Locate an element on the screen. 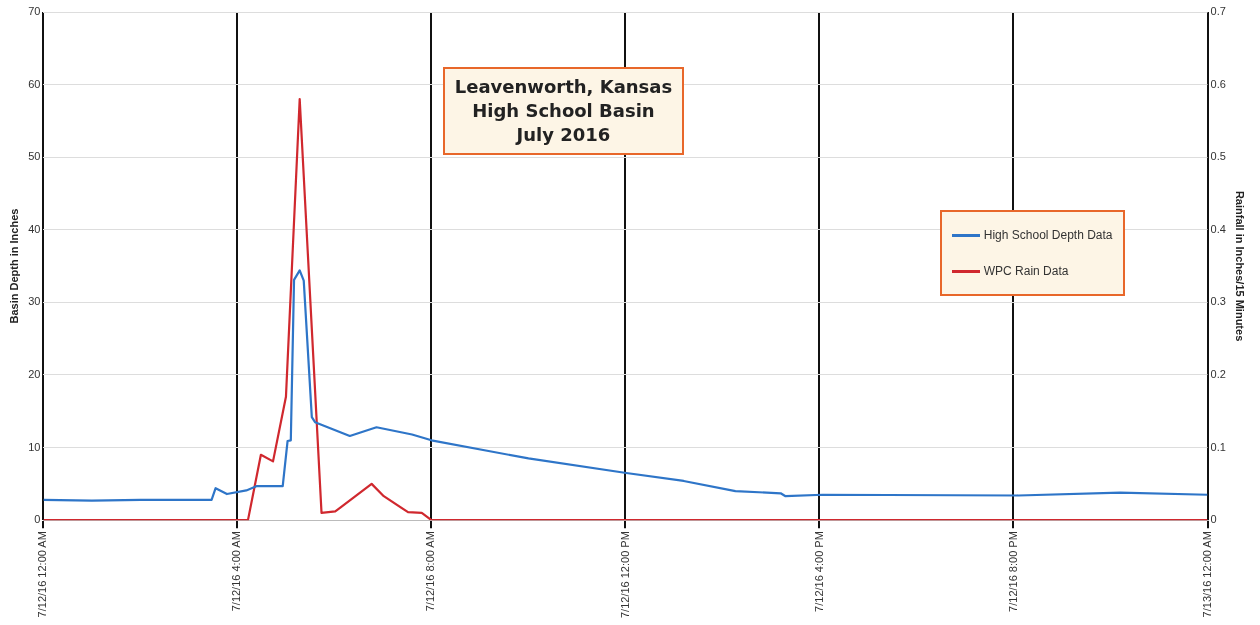 The image size is (1260, 625). x-tick-label: 7/12/16 4:00 PM is located at coordinates (818, 571).